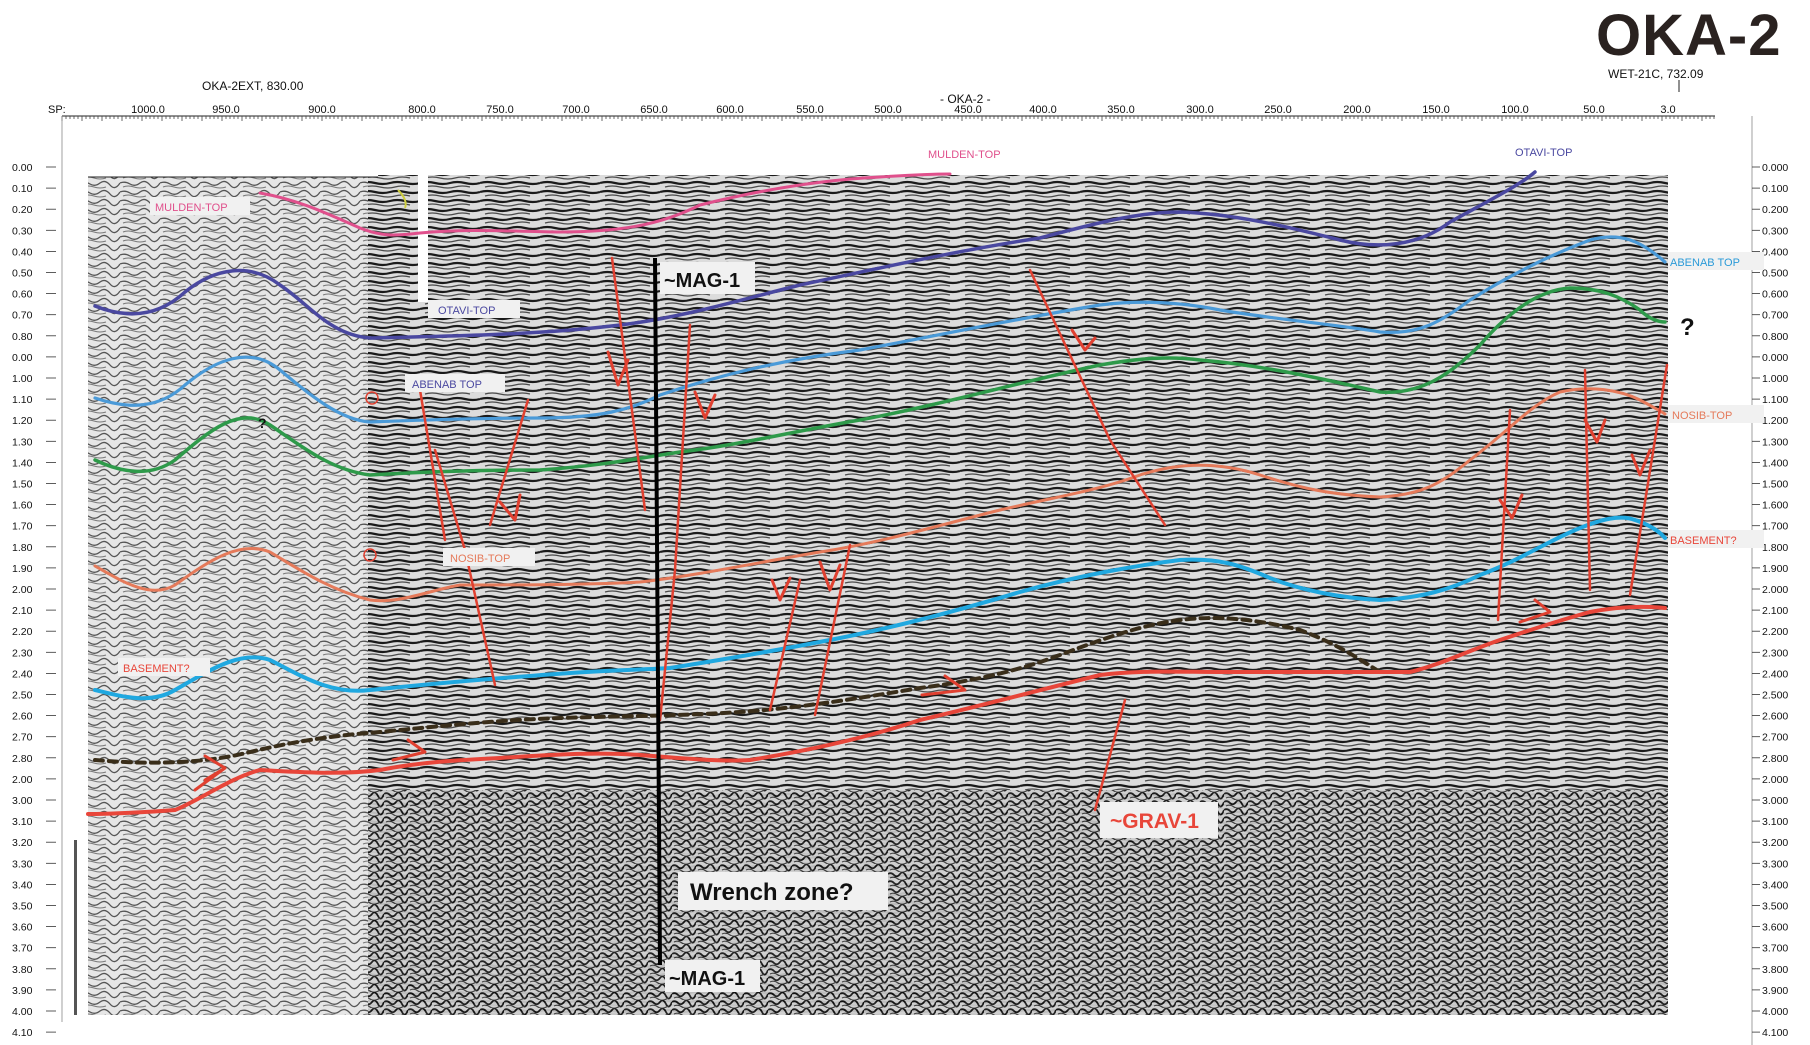  Describe the element at coordinates (1775, 1033) in the screenshot. I see `right-time-tick-label: 4.100` at that location.